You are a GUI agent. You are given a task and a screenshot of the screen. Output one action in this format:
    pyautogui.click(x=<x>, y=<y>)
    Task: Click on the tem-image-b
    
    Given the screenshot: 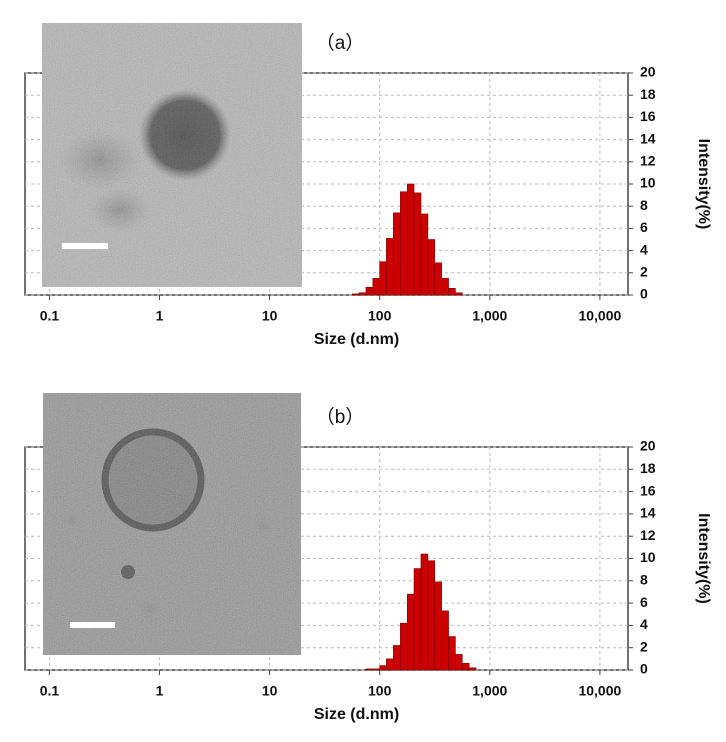 What is the action you would take?
    pyautogui.click(x=172, y=524)
    